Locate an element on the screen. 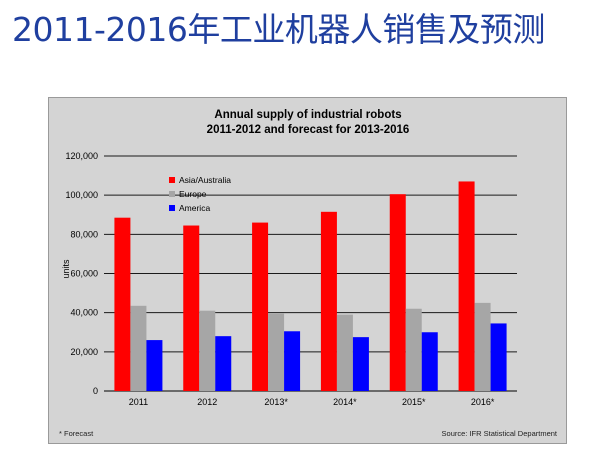 This screenshot has height=455, width=593. chart-subtitle: 2011-2012 and forecast for 2013-2016 is located at coordinates (308, 130).